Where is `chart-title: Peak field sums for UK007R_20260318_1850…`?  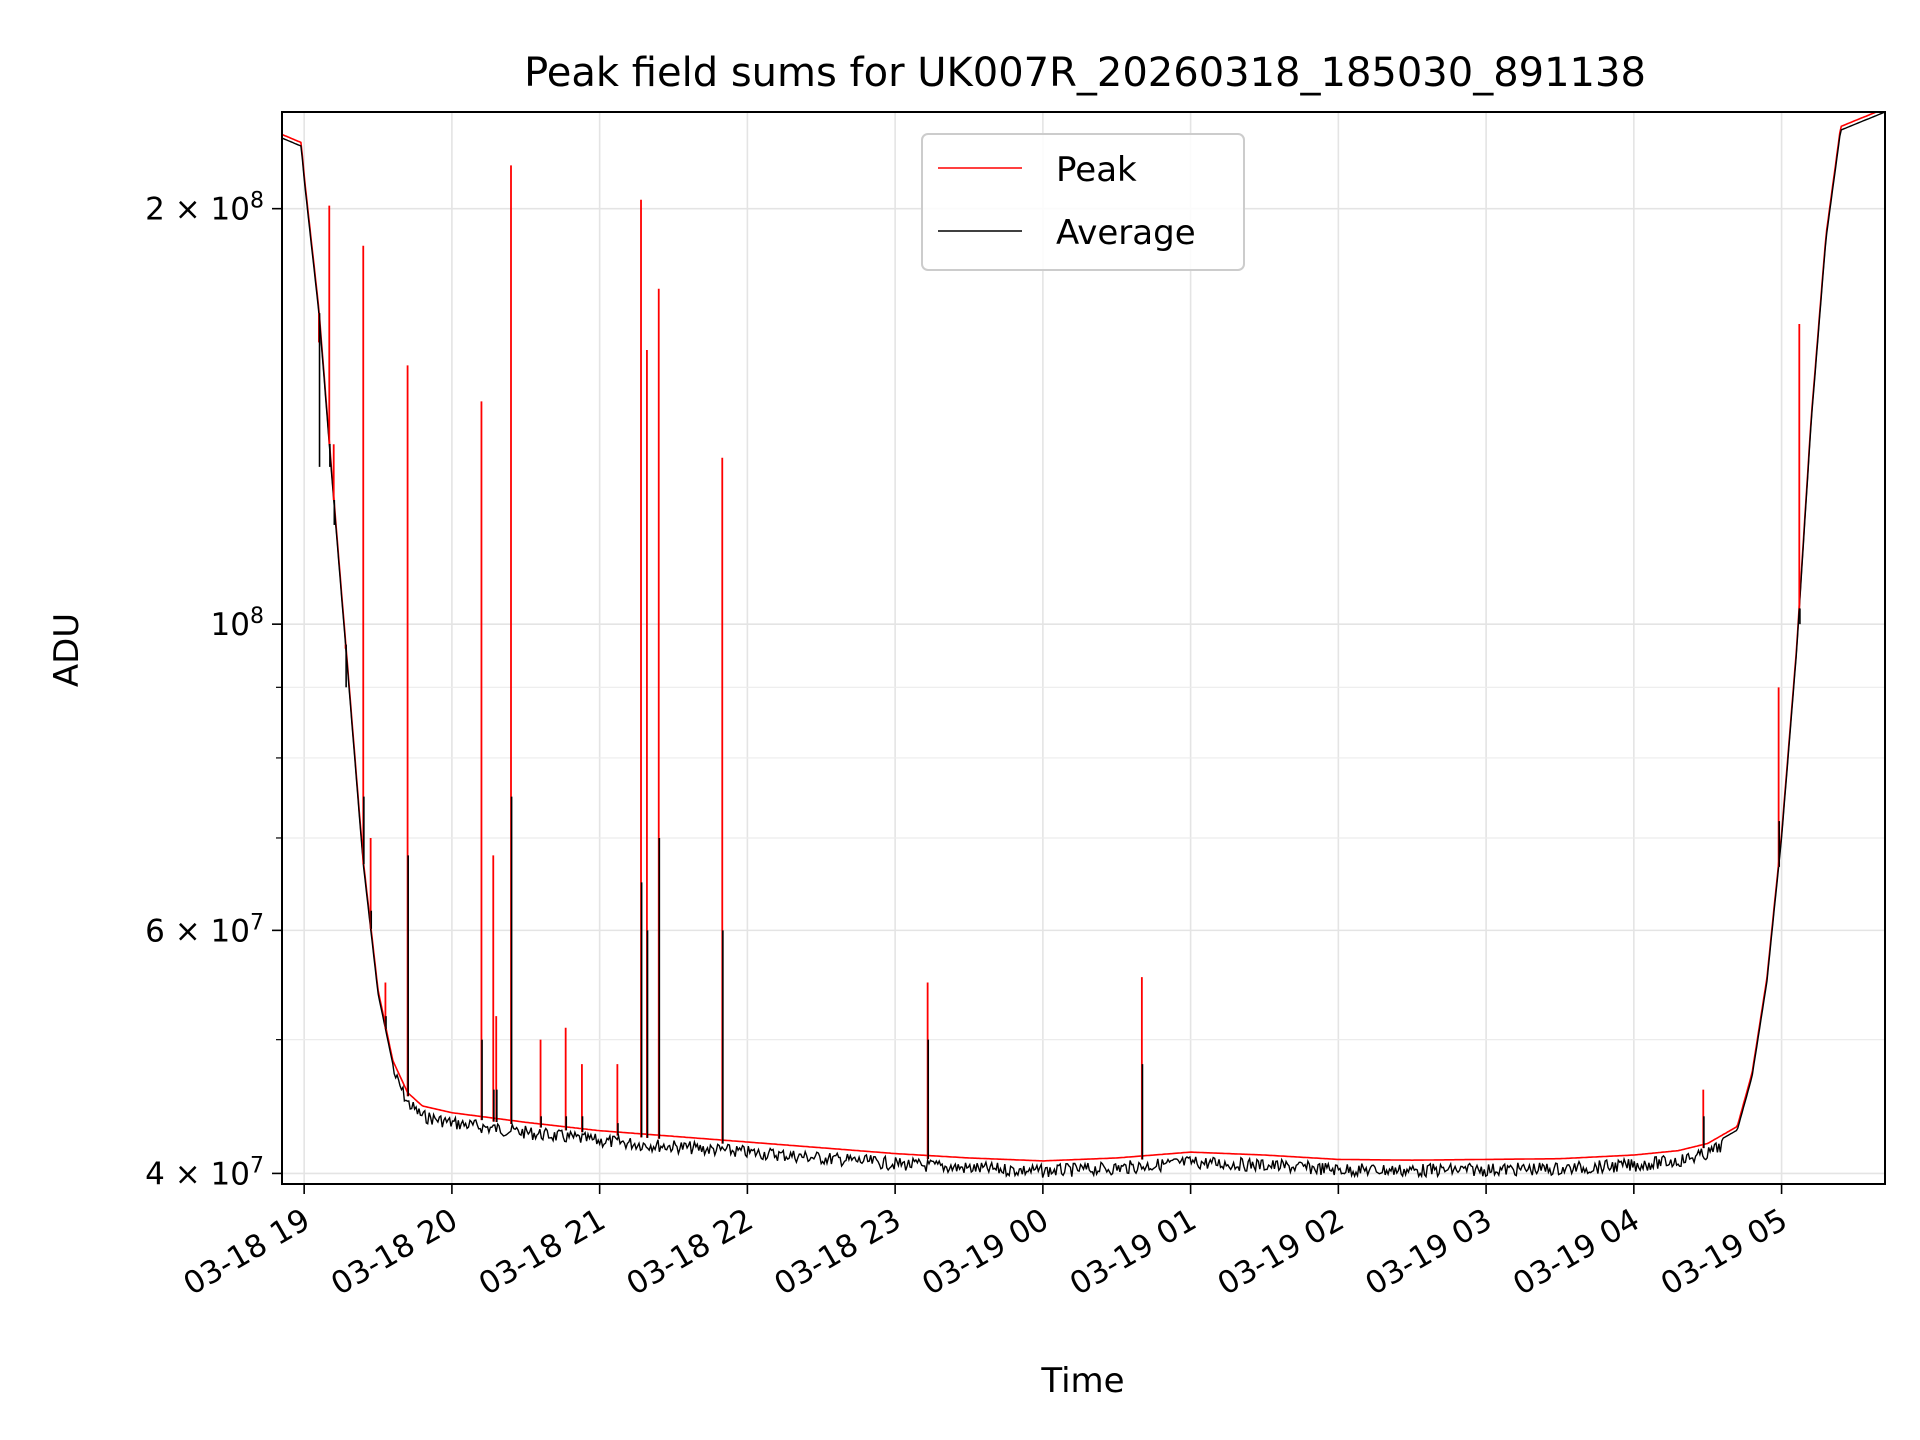 chart-title: Peak field sums for UK007R_20260318_1850… is located at coordinates (1085, 73).